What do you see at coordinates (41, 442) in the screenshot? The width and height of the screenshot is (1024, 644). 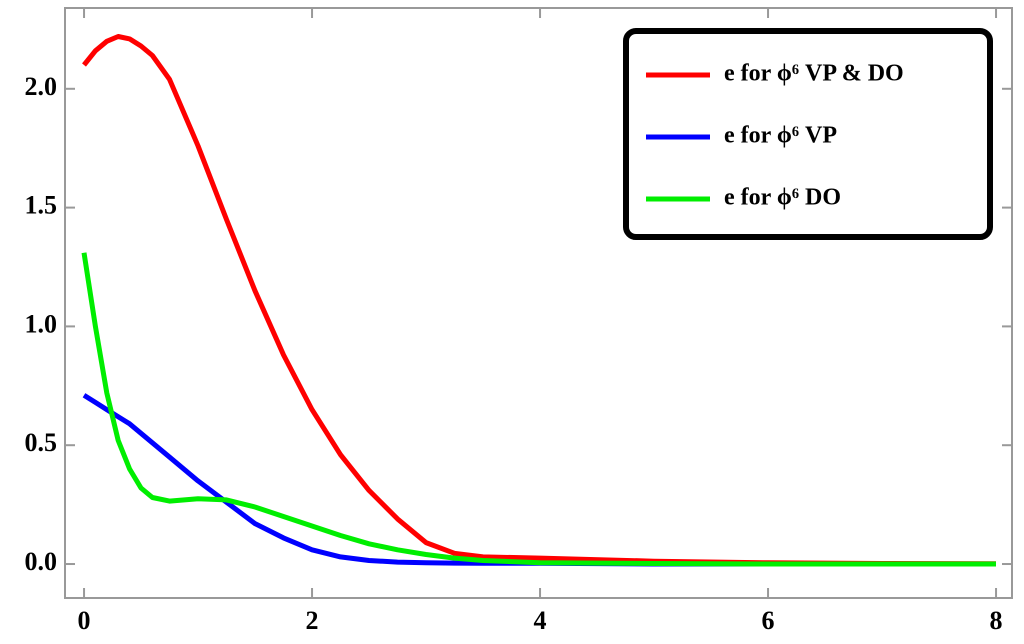 I see `y-tick-label: 0.5` at bounding box center [41, 442].